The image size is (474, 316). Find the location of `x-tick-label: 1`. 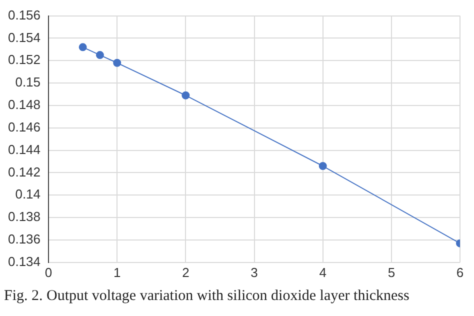

x-tick-label: 1 is located at coordinates (117, 272).